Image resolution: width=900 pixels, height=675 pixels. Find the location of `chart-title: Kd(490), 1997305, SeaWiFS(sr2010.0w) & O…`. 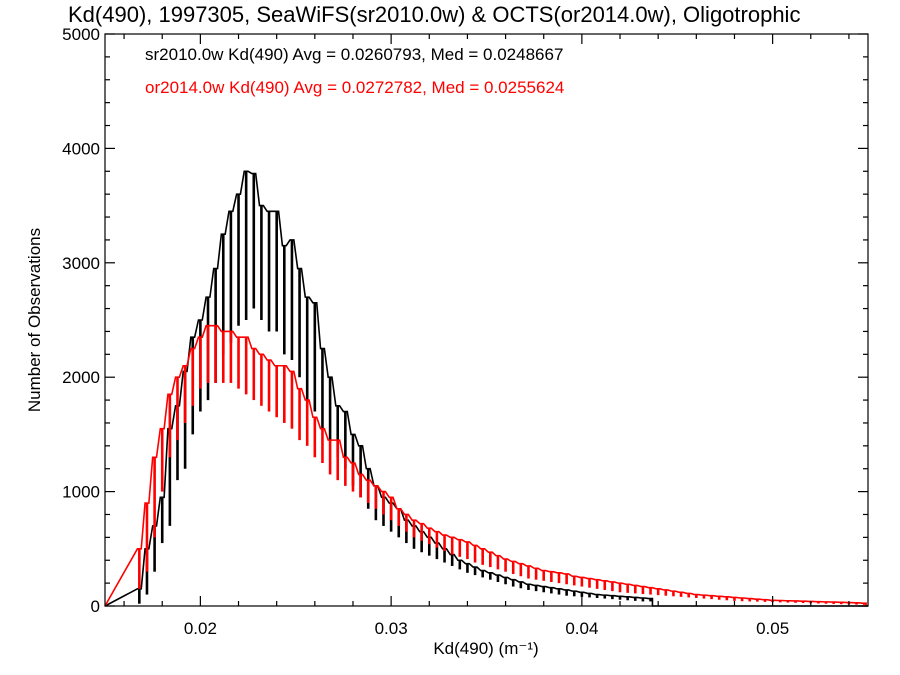

chart-title: Kd(490), 1997305, SeaWiFS(sr2010.0w) & O… is located at coordinates (434, 14).